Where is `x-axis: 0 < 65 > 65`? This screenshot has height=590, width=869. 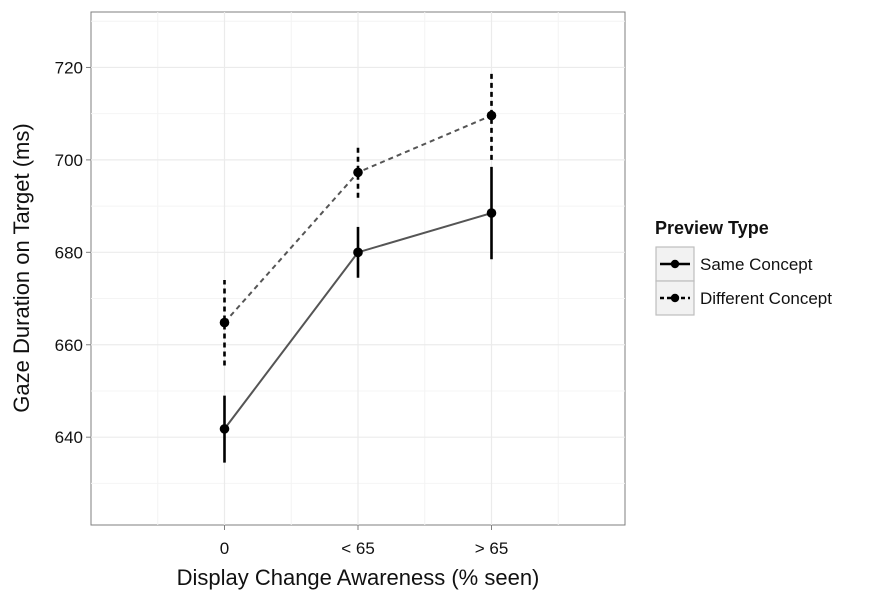
x-axis: 0 < 65 > 65 is located at coordinates (364, 541).